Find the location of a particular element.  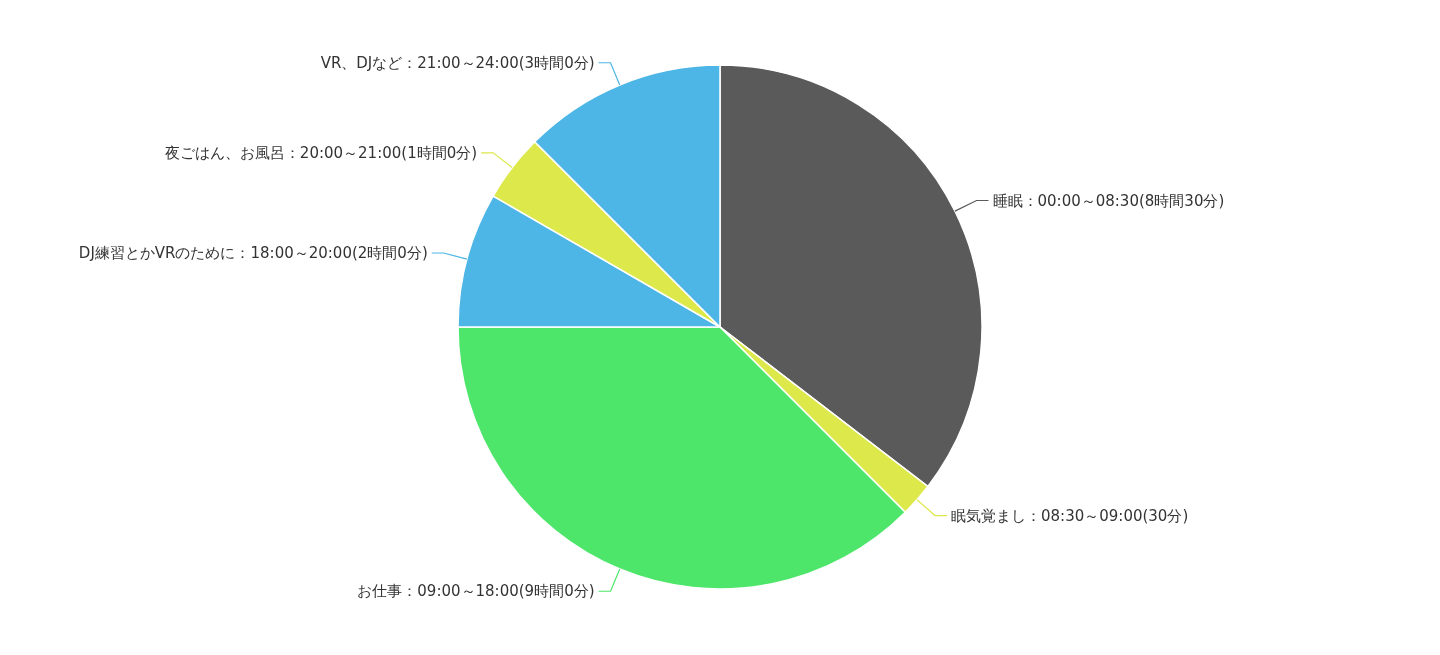

slice-label: 眠気覚まし：08:30～09:00(30分) is located at coordinates (1070, 515).